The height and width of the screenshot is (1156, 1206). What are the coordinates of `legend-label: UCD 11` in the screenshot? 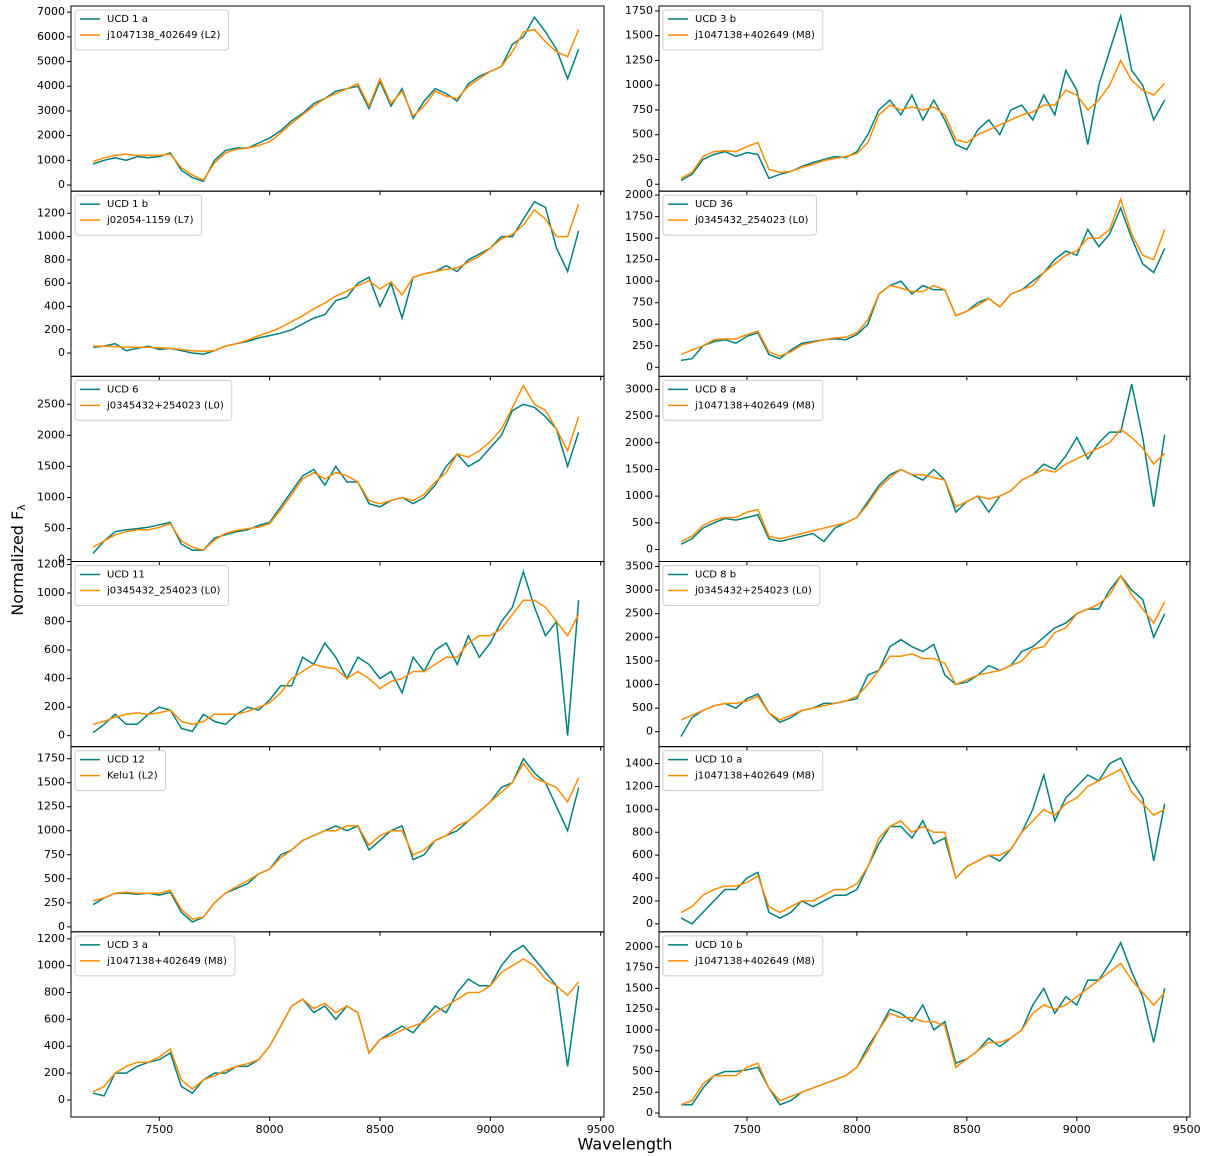 It's located at (126, 575).